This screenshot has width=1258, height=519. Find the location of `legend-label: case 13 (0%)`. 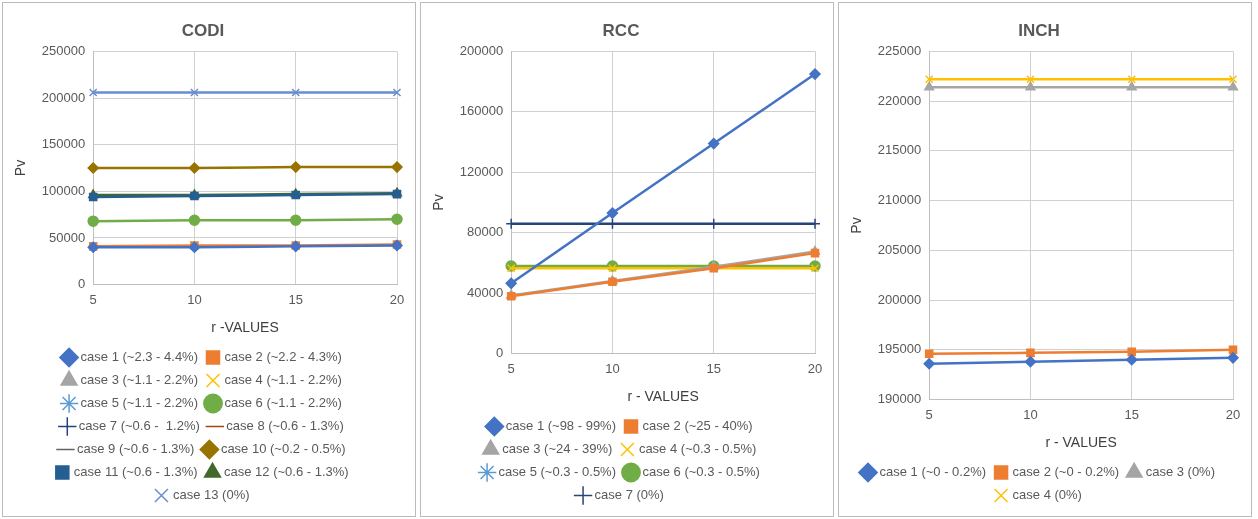

legend-label: case 13 (0%) is located at coordinates (211, 495).